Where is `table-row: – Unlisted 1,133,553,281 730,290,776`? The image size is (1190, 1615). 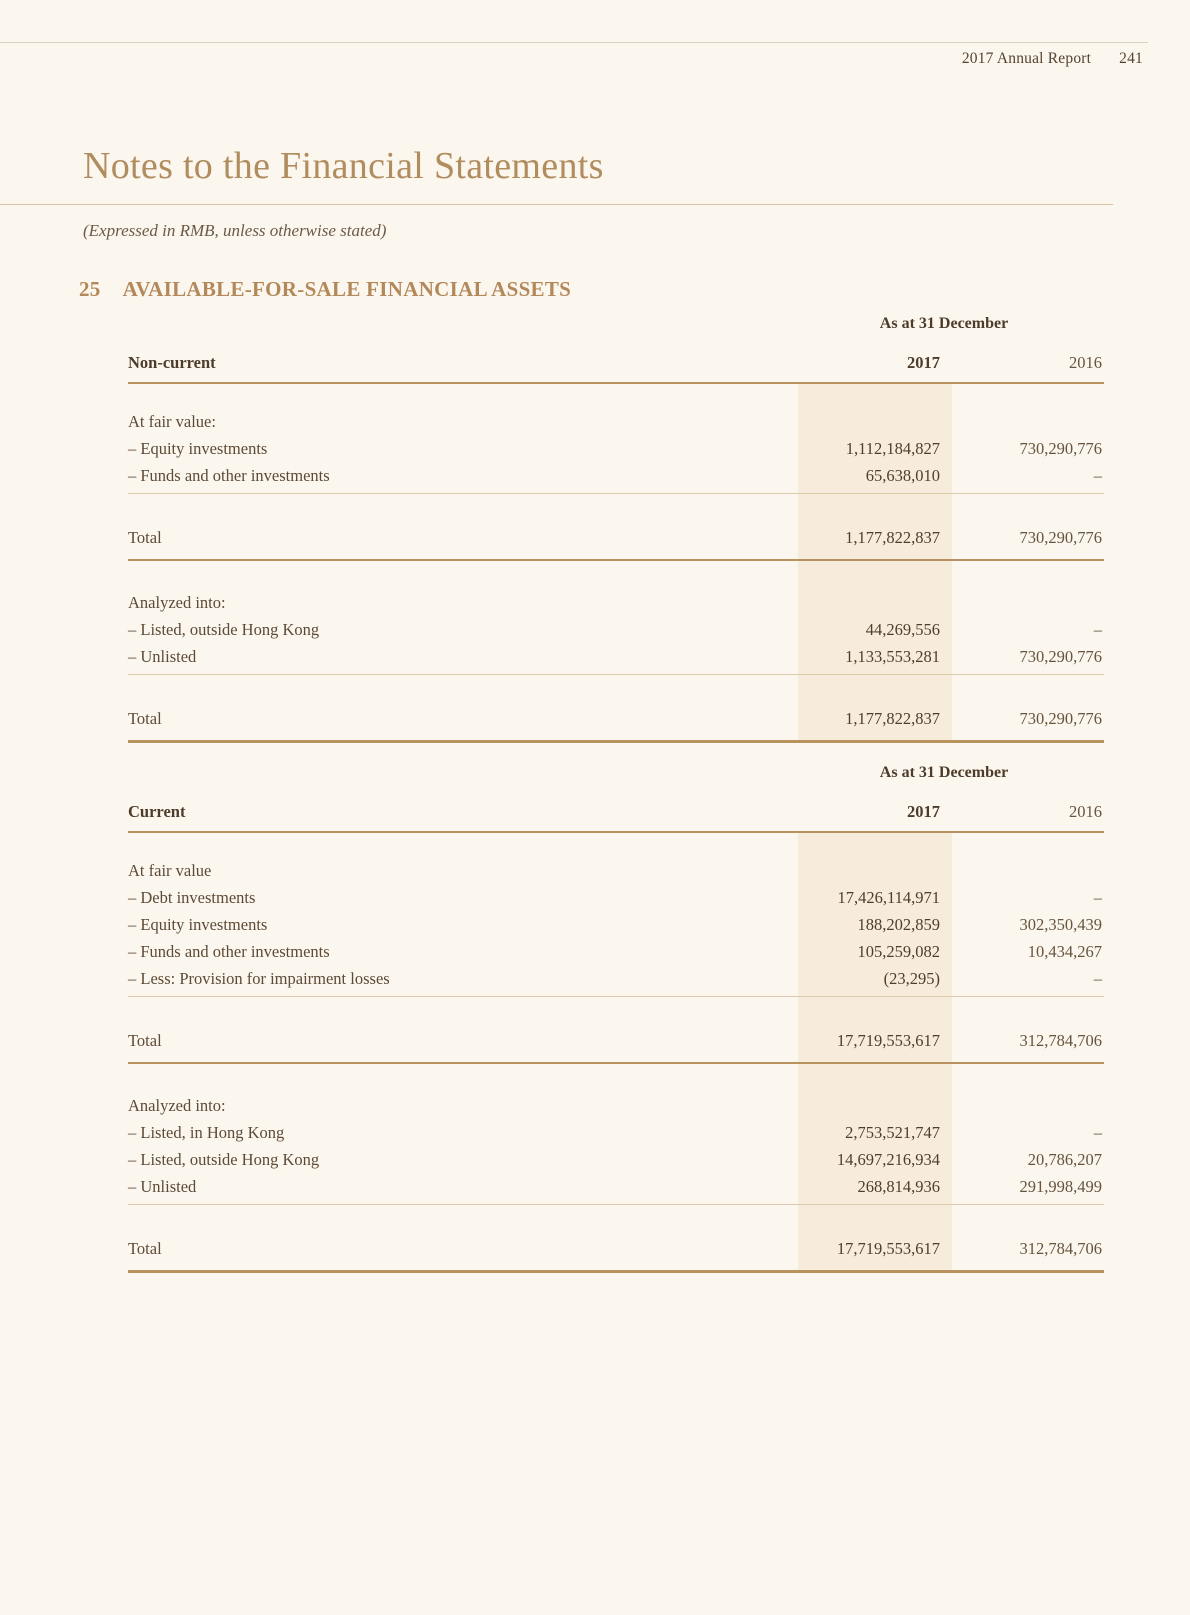
table-row: – Unlisted 1,133,553,281 730,290,776 is located at coordinates (616, 656).